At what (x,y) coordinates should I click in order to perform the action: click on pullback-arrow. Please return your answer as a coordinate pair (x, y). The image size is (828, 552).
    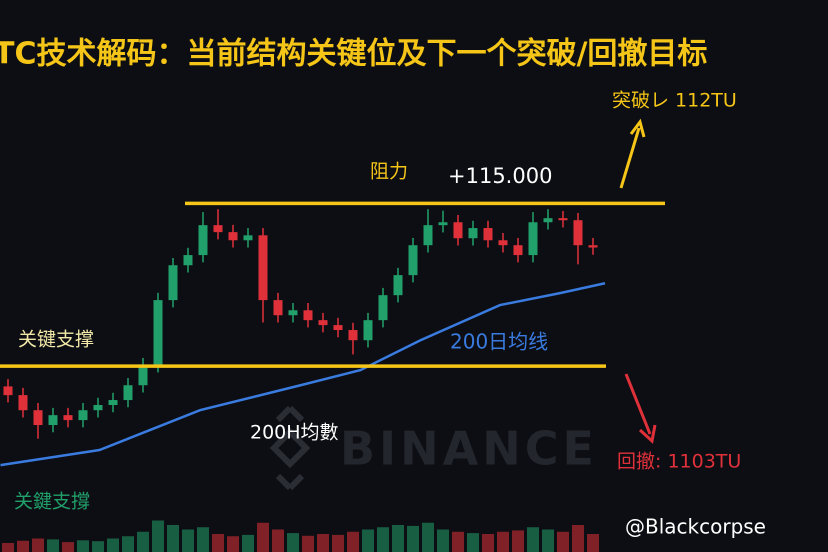
    Looking at the image, I should click on (640, 408).